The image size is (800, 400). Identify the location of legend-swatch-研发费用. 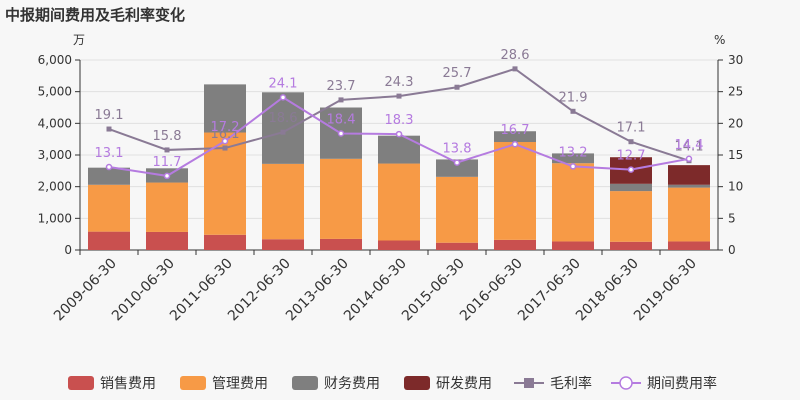
(417, 383).